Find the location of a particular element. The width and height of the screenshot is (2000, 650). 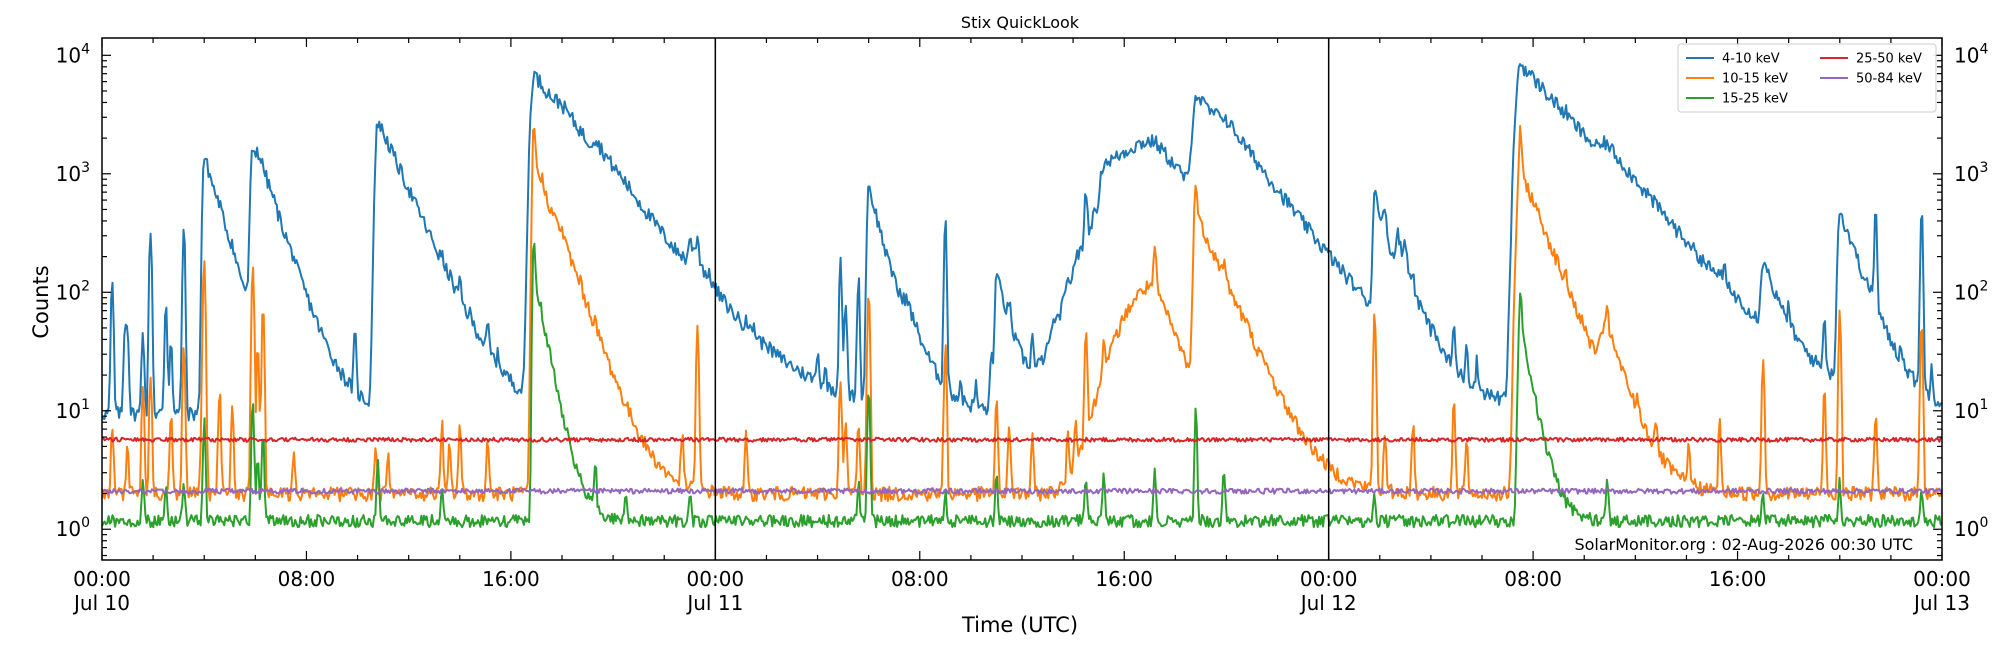

y-tick-label-left-1: 10¹ is located at coordinates (73, 410).